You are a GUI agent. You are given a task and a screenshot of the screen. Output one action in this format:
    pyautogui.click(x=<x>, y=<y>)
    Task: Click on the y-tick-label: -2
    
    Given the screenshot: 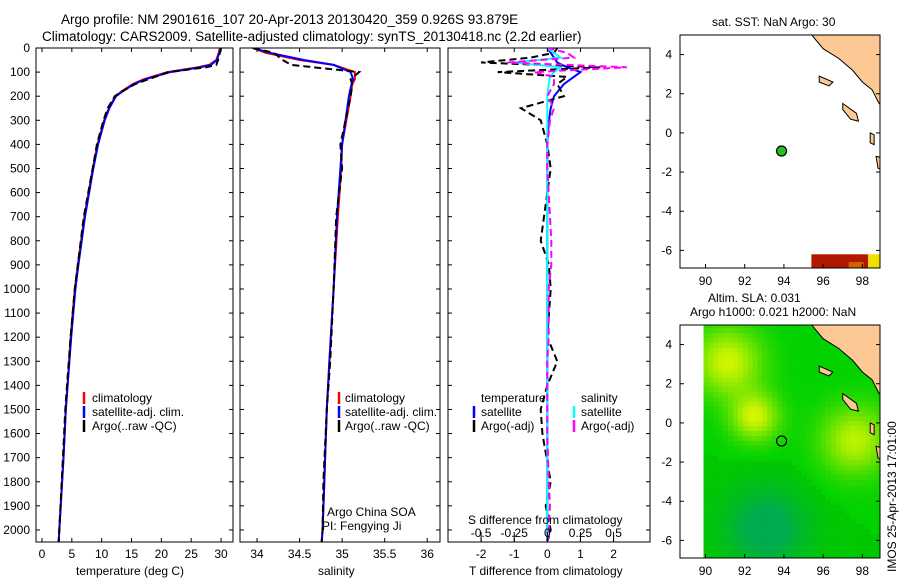 What is the action you would take?
    pyautogui.click(x=666, y=172)
    